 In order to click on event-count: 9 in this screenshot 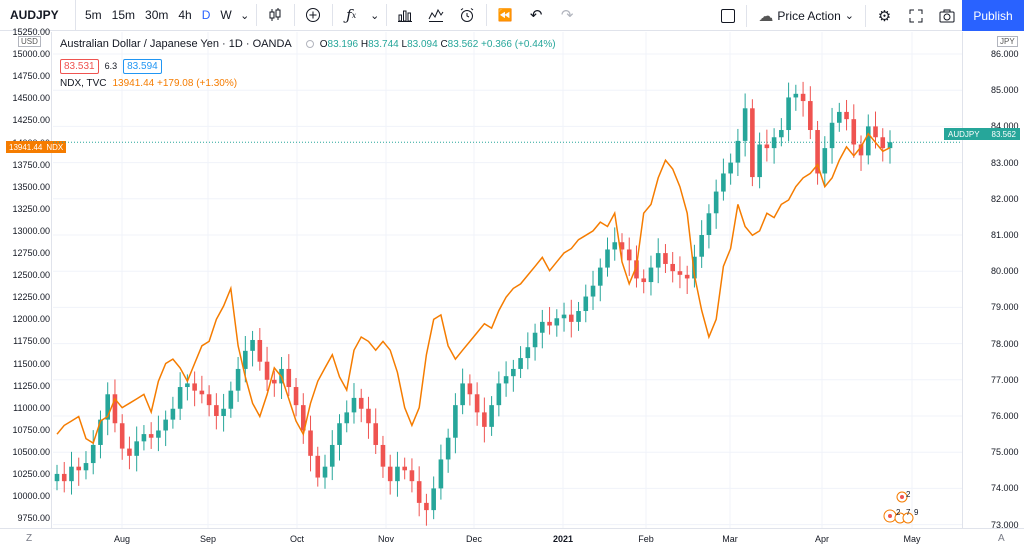, I will do `click(916, 512)`.